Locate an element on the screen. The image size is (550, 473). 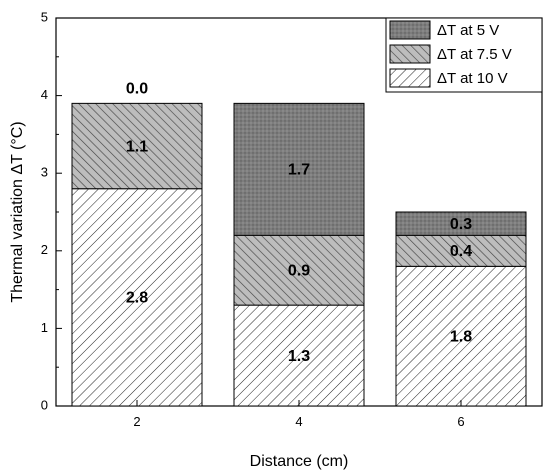
y-tick-label-2: 2 is located at coordinates (44, 249).